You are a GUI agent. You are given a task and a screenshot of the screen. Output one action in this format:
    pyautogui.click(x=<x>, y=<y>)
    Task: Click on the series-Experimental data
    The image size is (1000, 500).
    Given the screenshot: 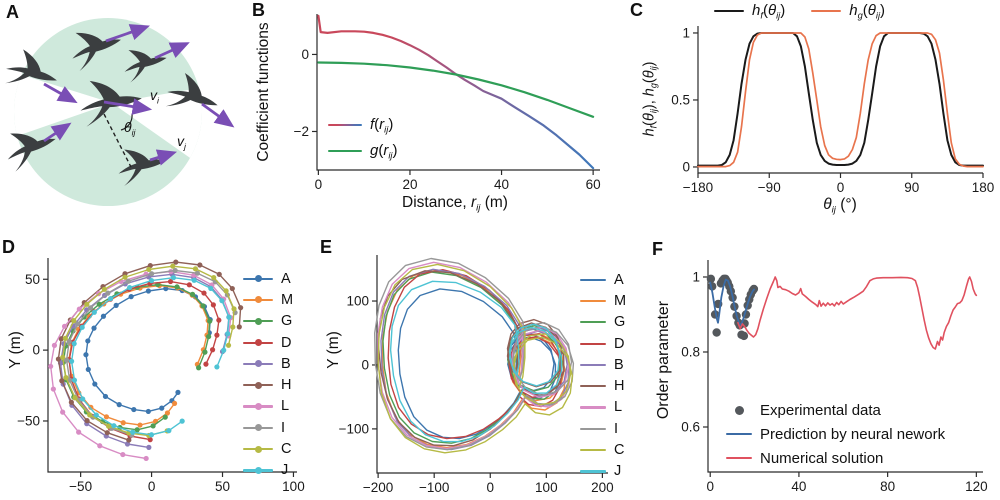 What is the action you would take?
    pyautogui.click(x=732, y=307)
    